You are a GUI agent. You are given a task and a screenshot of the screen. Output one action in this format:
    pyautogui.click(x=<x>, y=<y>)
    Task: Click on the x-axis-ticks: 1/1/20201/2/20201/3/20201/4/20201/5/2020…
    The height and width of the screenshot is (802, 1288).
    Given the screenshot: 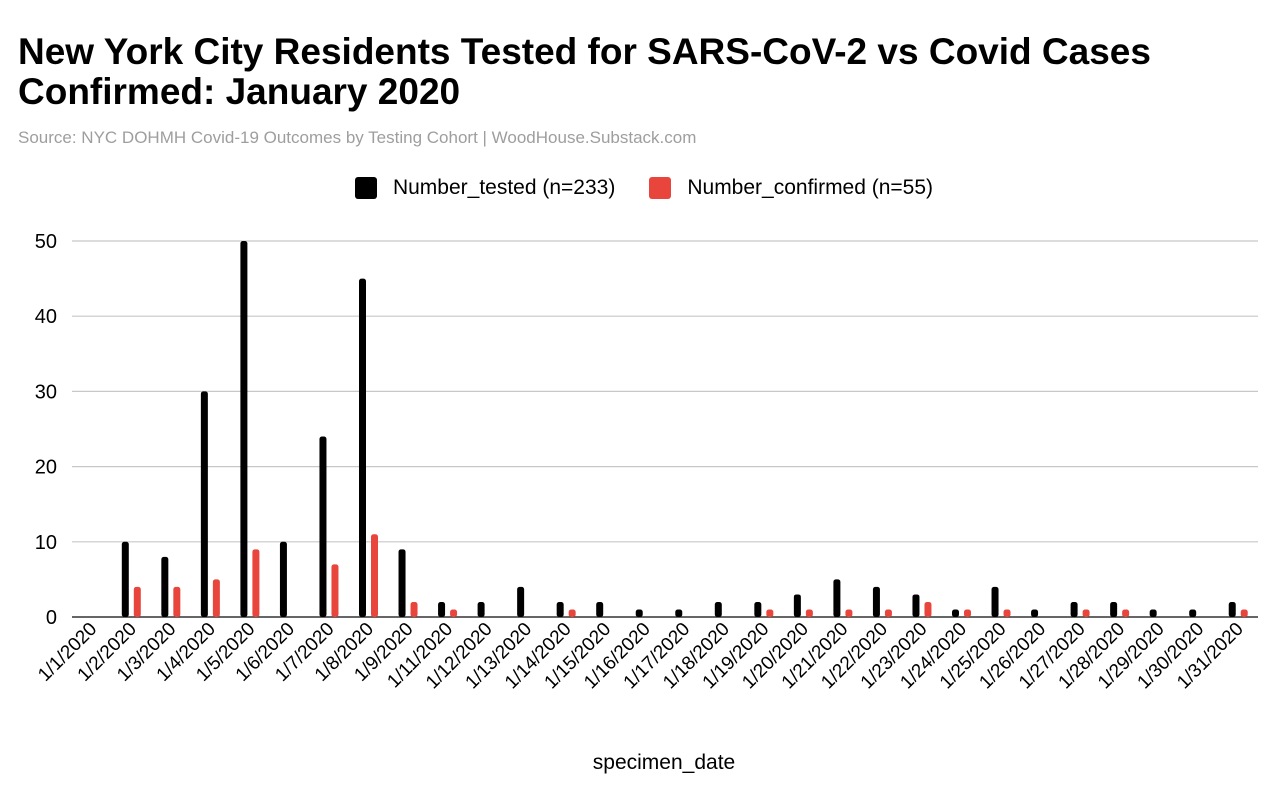 What is the action you would take?
    pyautogui.click(x=641, y=656)
    